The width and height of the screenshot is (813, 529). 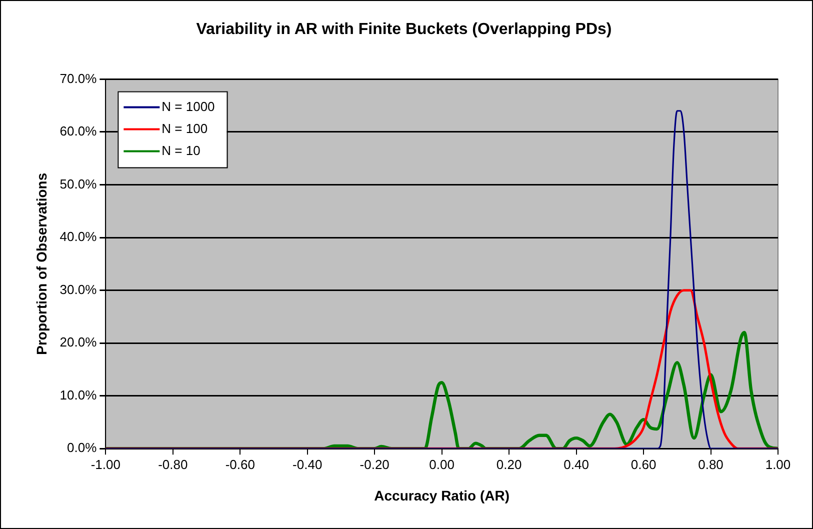 I want to click on y-tick-label: 0.0%, so click(x=82, y=448).